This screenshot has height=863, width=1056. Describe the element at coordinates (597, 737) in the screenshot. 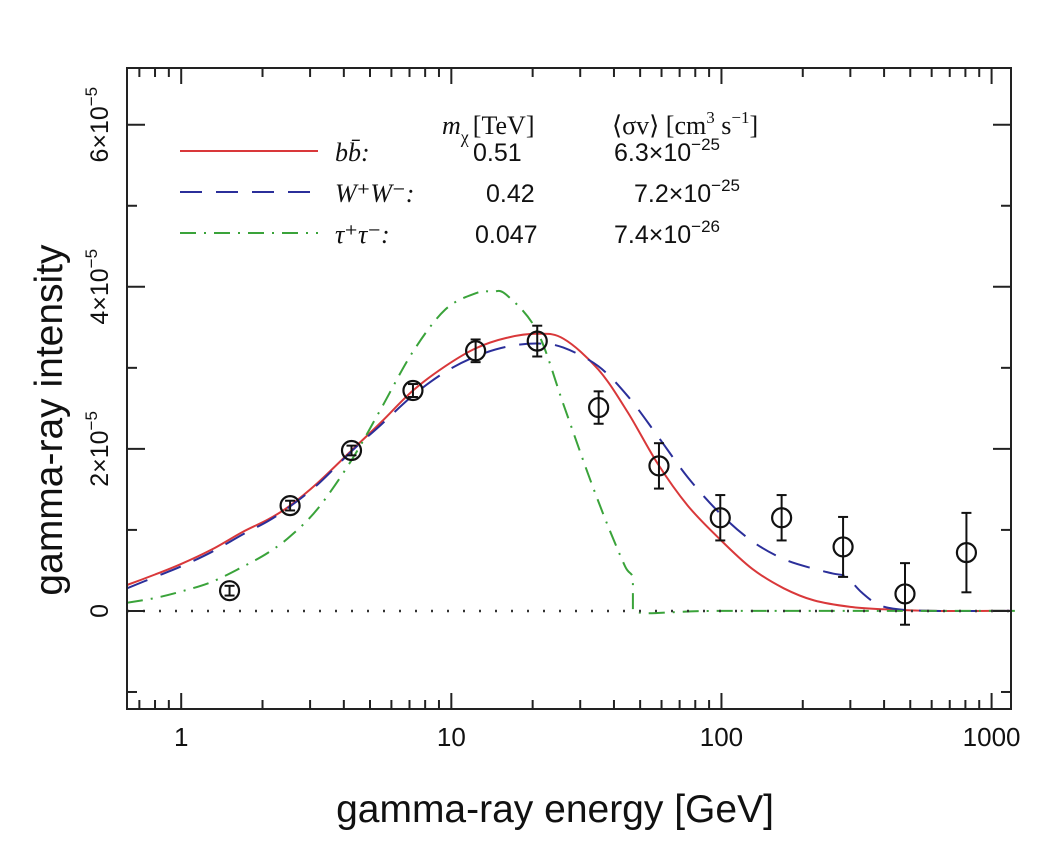

I see `x-tick-labels: 1 10 100 1000` at that location.